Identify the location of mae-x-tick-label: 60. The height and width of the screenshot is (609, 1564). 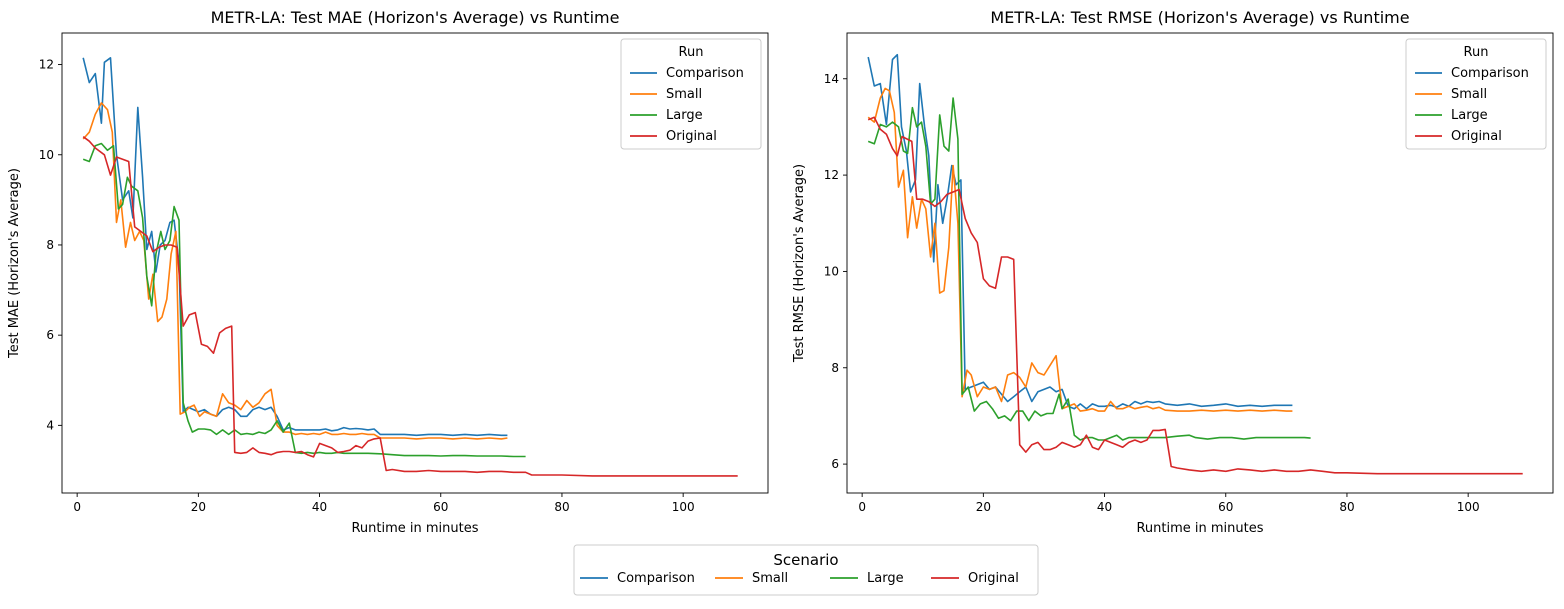
(440, 507).